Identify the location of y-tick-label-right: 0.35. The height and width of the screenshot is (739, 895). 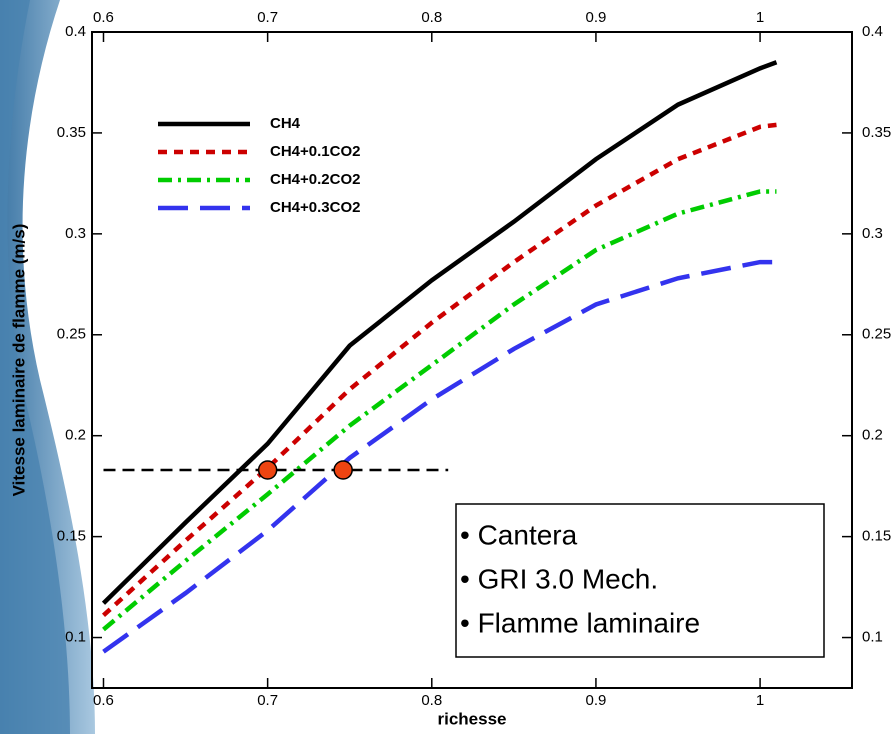
(876, 132).